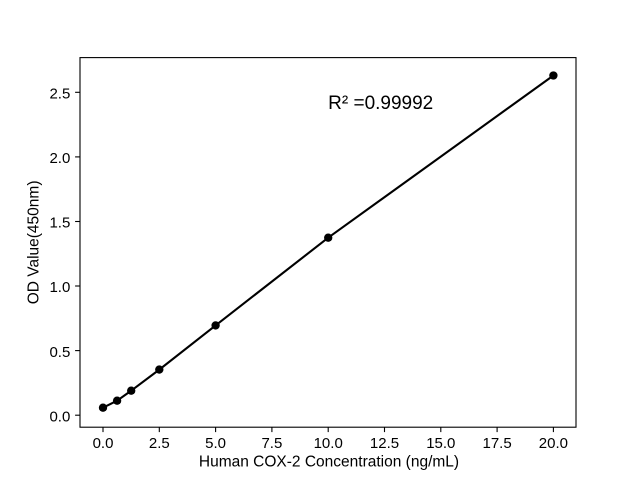 The width and height of the screenshot is (640, 485). What do you see at coordinates (329, 462) in the screenshot?
I see `svg-text:Human COX-2 Concentration (ng/: Human COX-2 Concentration (ng/mL)` at bounding box center [329, 462].